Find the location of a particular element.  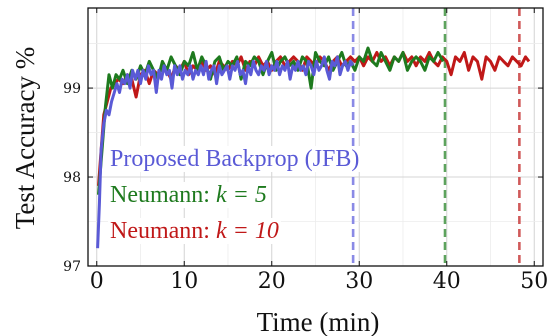

y-tick-label: 99 is located at coordinates (72, 89).